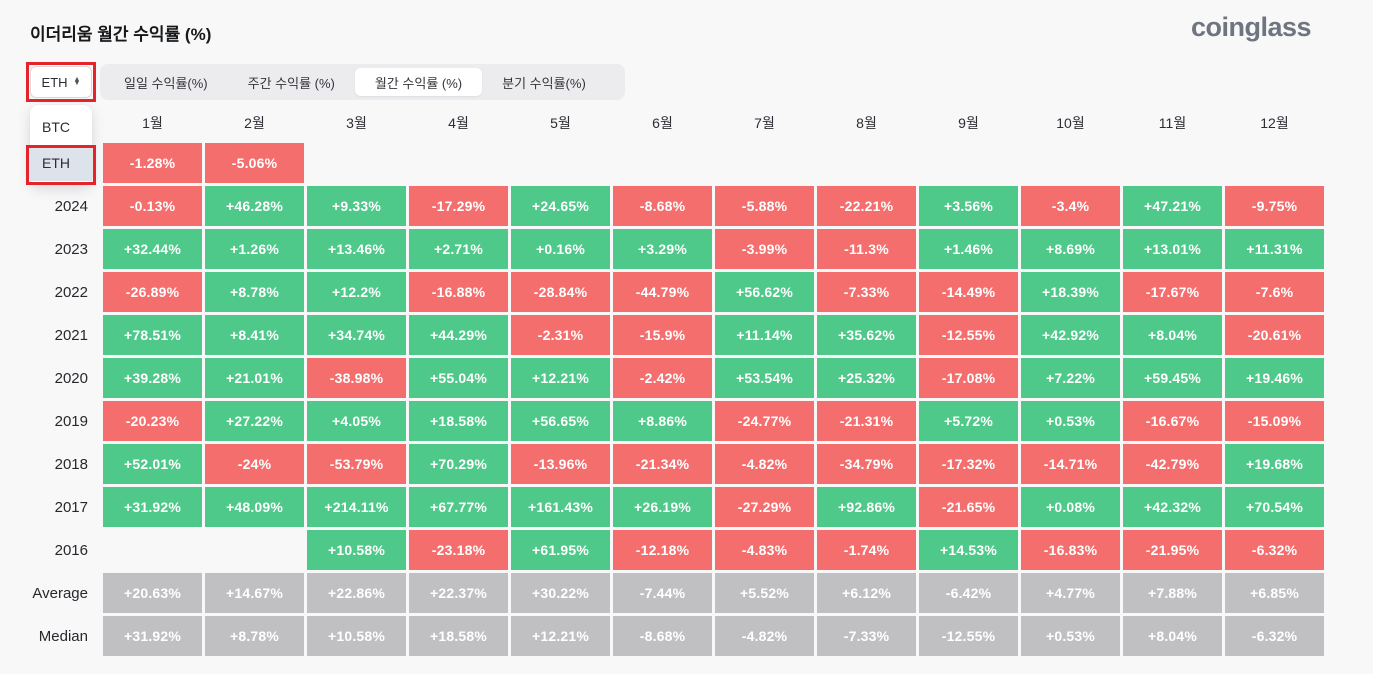  I want to click on return-cell: +26.19%, so click(662, 507).